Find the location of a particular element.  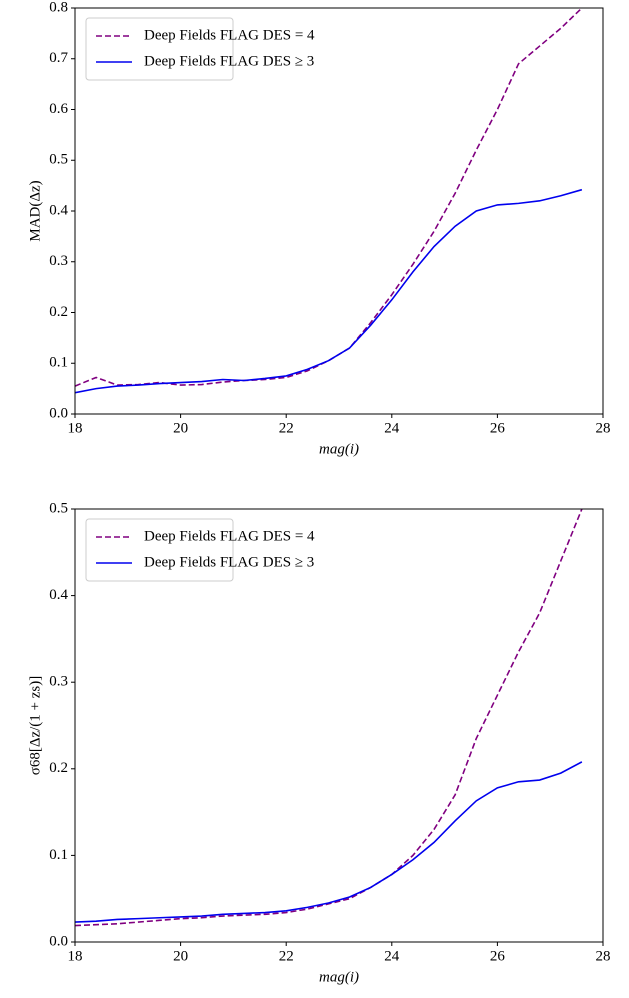

y-tick-label: 0.6 is located at coordinates (58, 109).